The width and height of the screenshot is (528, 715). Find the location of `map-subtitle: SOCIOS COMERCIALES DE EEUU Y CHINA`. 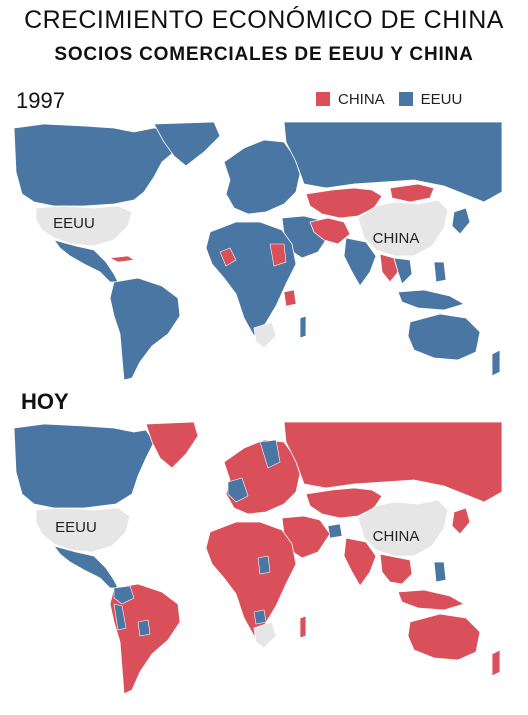

map-subtitle: SOCIOS COMERCIALES DE EEUU Y CHINA is located at coordinates (264, 54).